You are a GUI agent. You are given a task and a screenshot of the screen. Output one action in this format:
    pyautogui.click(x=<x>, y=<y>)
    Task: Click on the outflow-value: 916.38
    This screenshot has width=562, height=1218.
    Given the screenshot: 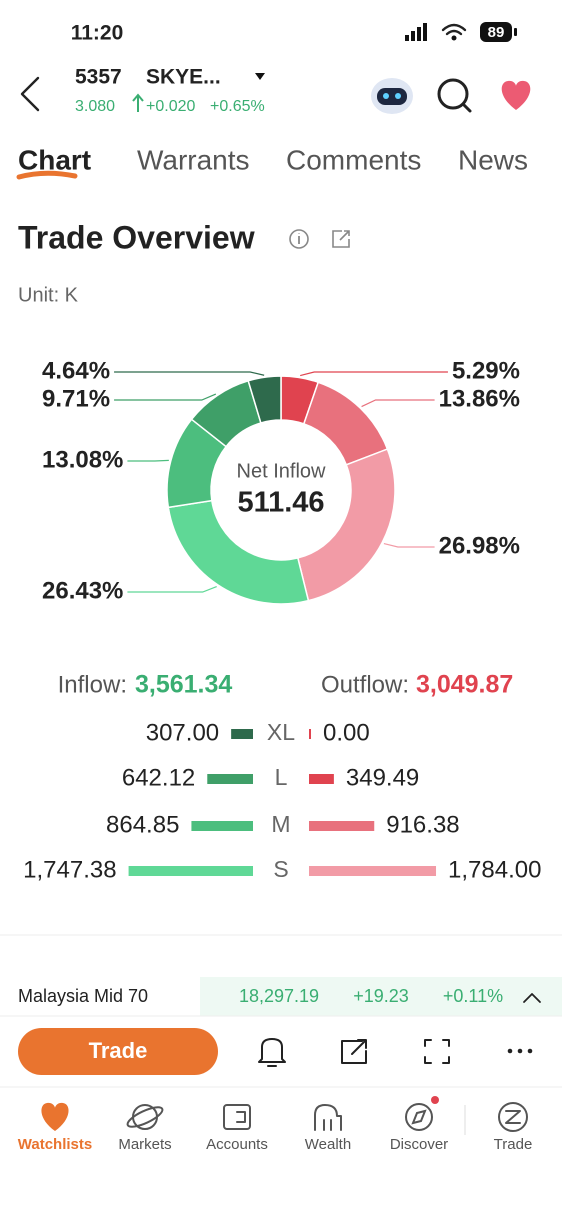 What is the action you would take?
    pyautogui.click(x=422, y=824)
    